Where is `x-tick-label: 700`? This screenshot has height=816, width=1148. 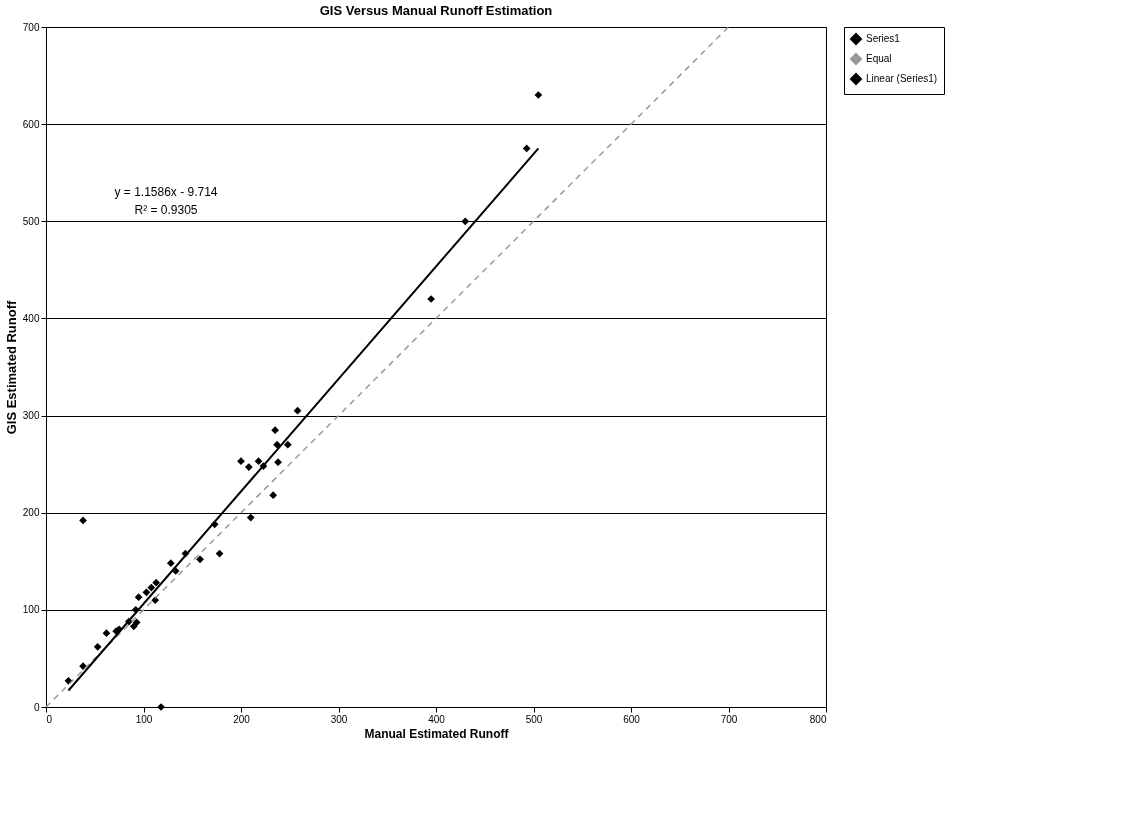 x-tick-label: 700 is located at coordinates (729, 719).